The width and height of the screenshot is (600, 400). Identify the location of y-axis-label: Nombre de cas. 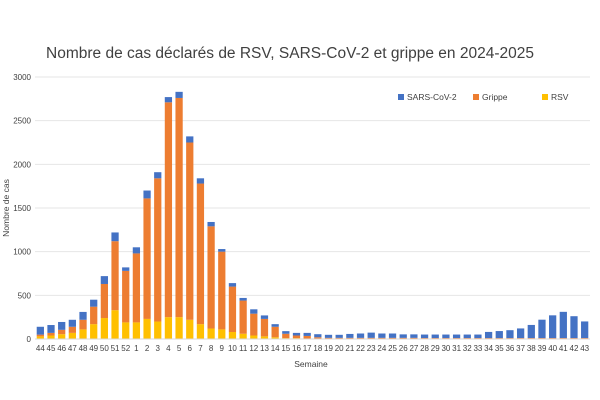
(6, 208).